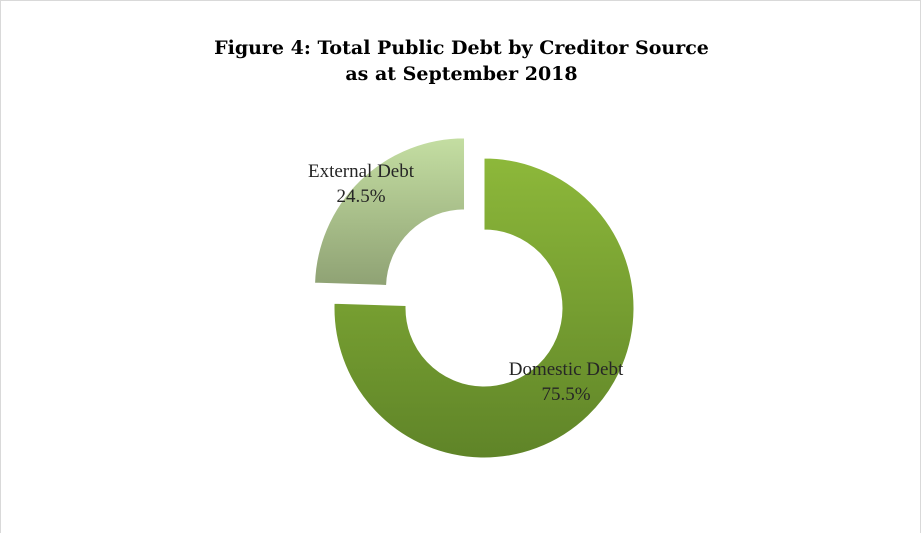  I want to click on label-domestic-debt: Domestic Debt 75.5%, so click(566, 382).